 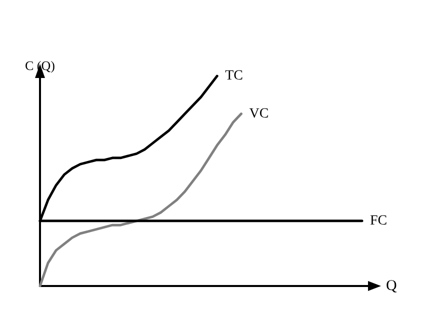 What do you see at coordinates (391, 286) in the screenshot?
I see `x-axis-title: Q` at bounding box center [391, 286].